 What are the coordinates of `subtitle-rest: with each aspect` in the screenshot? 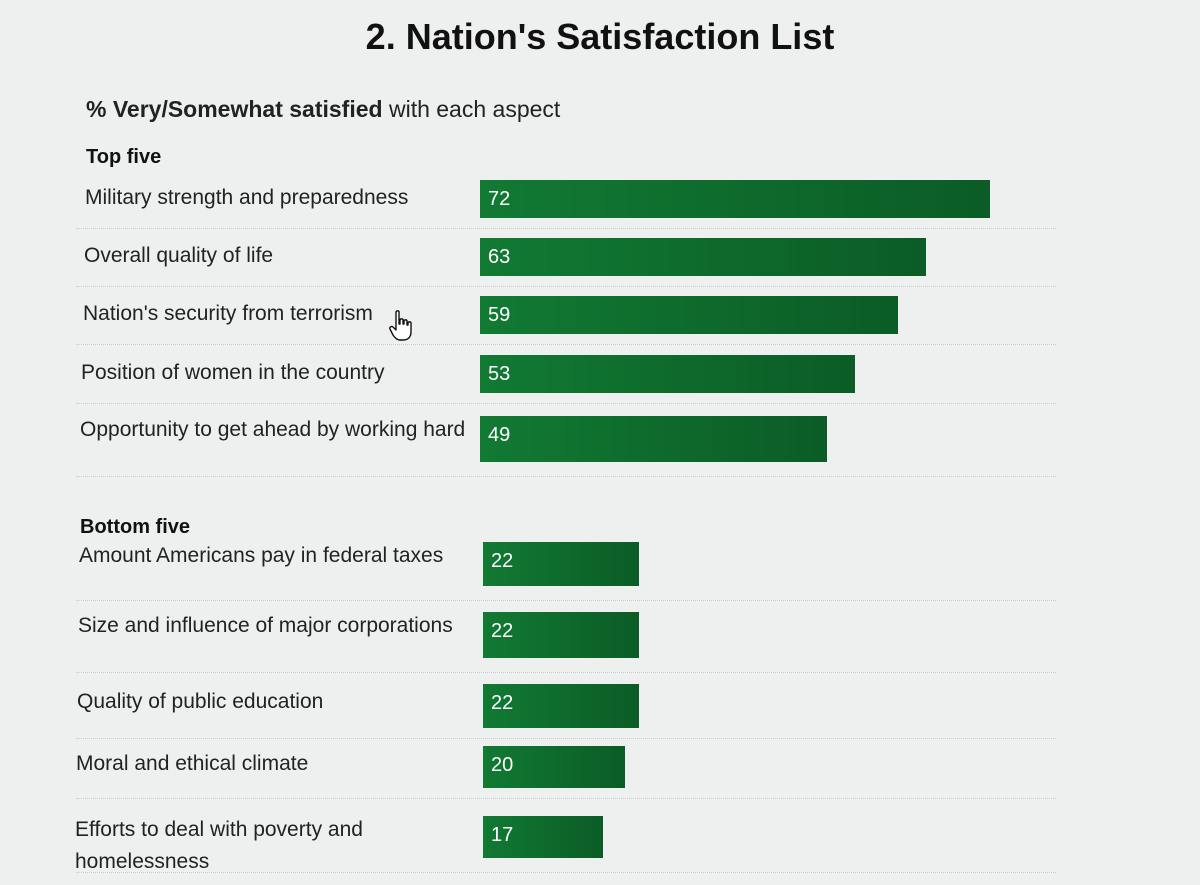 It's located at (471, 109).